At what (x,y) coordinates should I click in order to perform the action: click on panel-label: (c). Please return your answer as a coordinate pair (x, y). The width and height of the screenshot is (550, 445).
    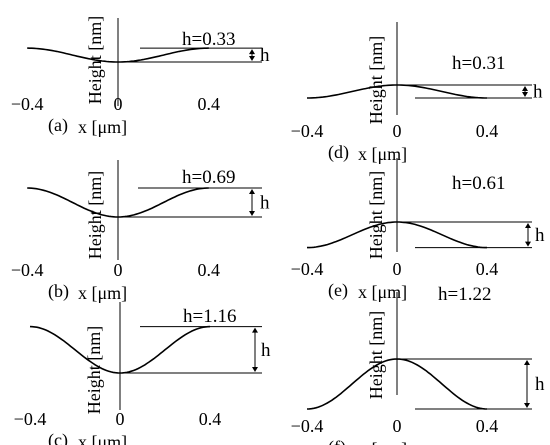
    Looking at the image, I should click on (58, 437).